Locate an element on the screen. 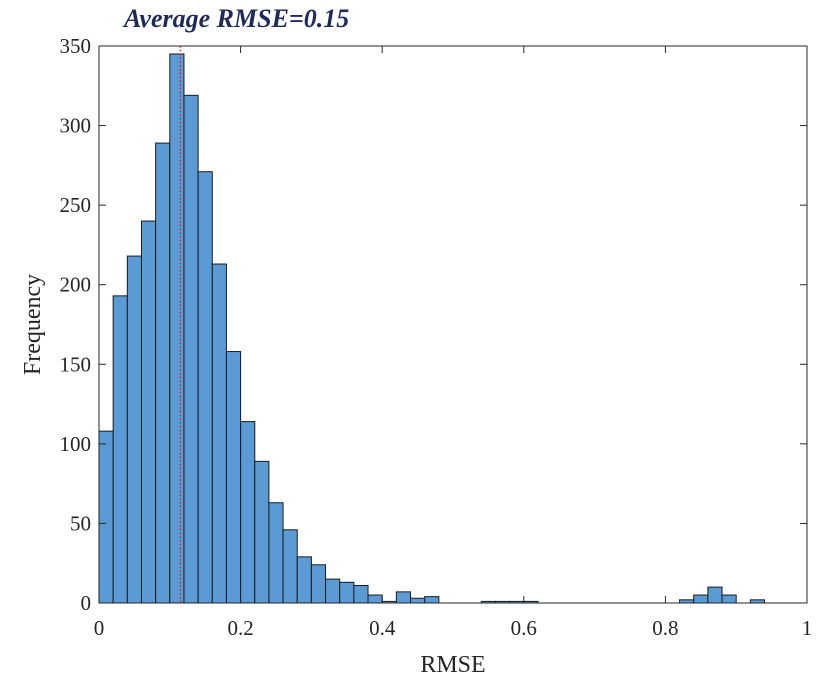  x-tick-label: 0.6 is located at coordinates (524, 628).